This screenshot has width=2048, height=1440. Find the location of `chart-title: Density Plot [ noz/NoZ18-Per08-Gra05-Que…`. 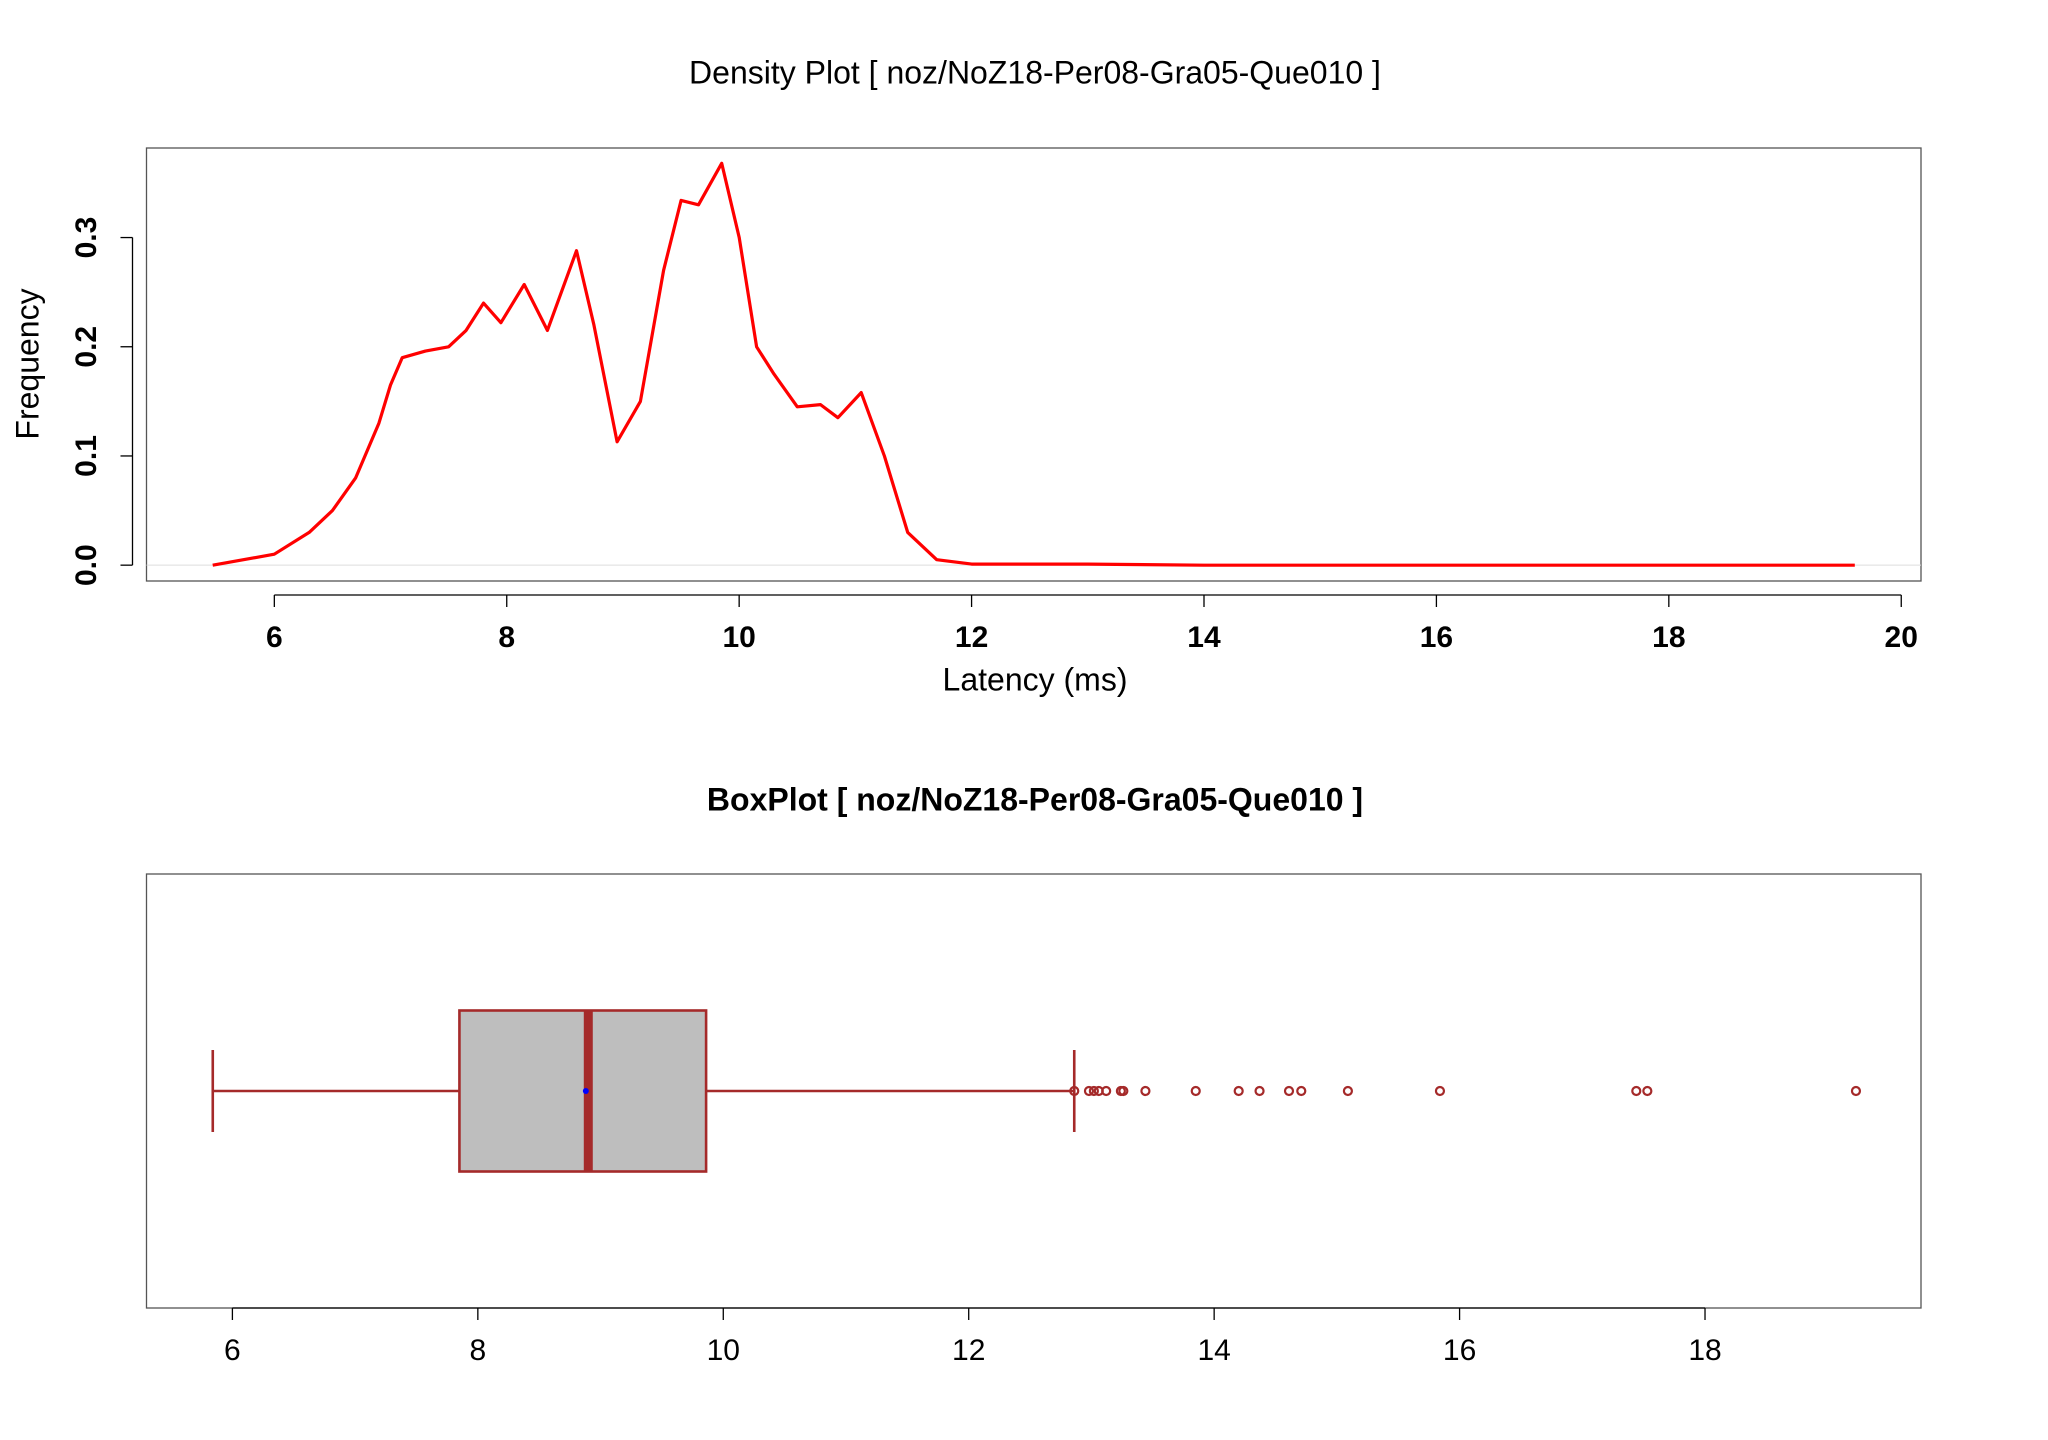

chart-title: Density Plot [ noz/NoZ18-Per08-Gra05-Que… is located at coordinates (1035, 72).